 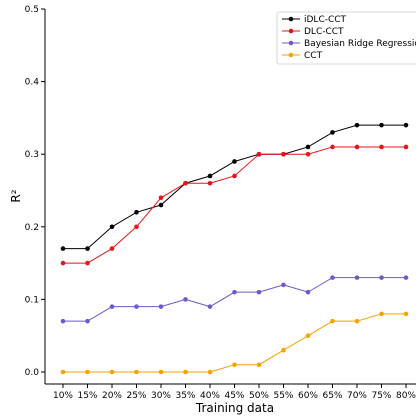 What do you see at coordinates (381, 396) in the screenshot?
I see `x-tick-label: 75%` at bounding box center [381, 396].